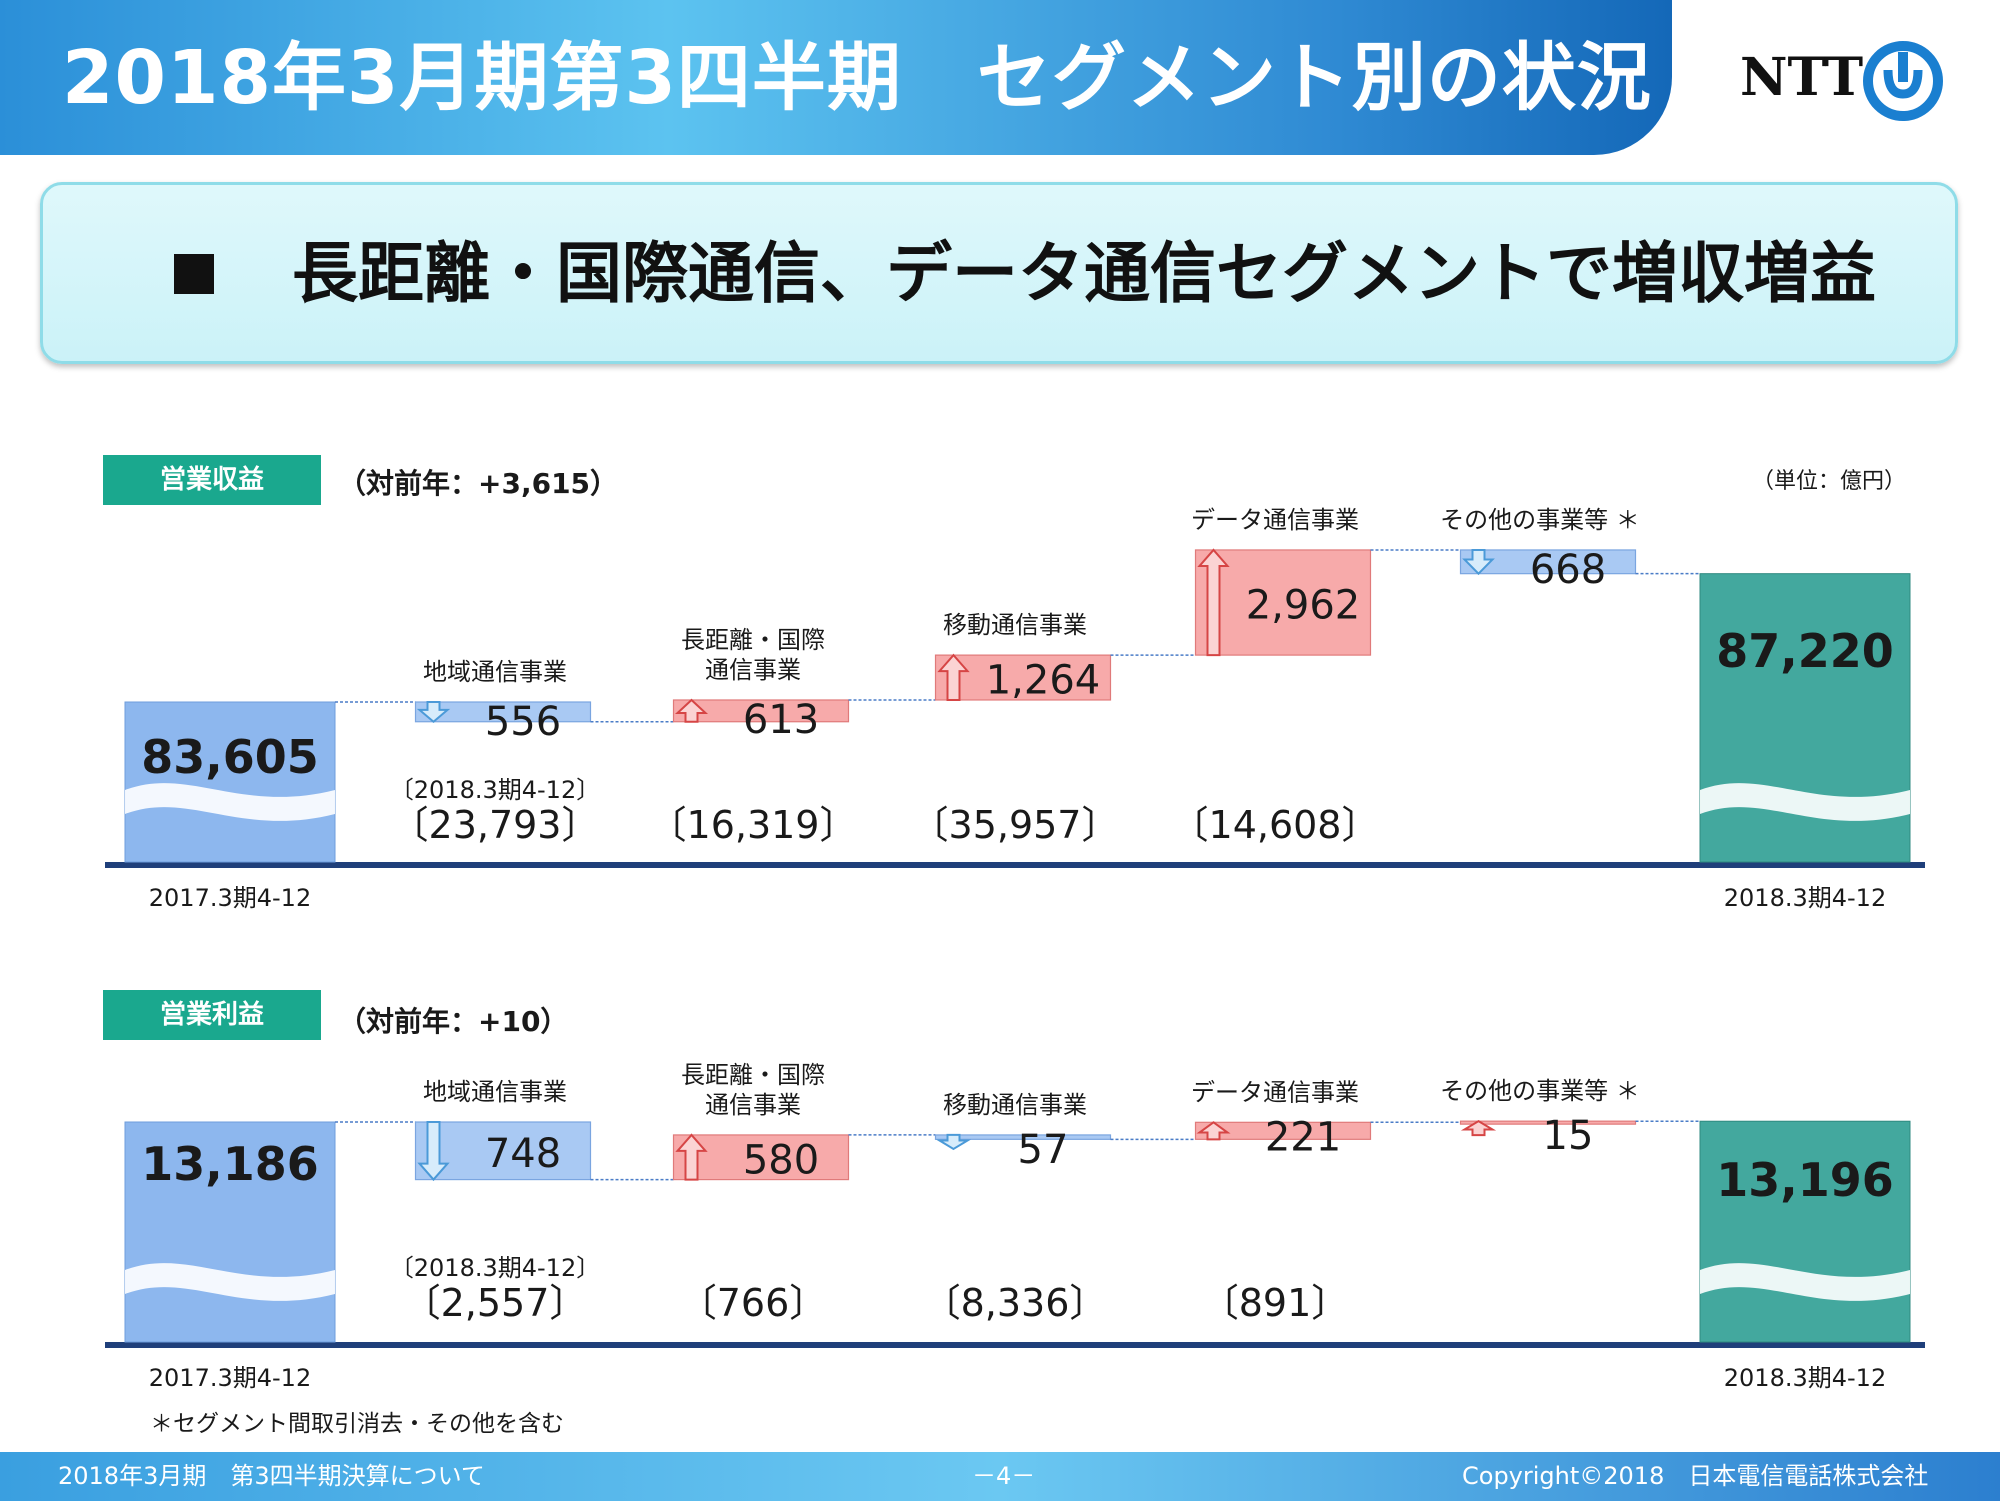 Image resolution: width=2000 pixels, height=1501 pixels. Describe the element at coordinates (212, 1015) in the screenshot. I see `profit-tag: 営業利益` at that location.